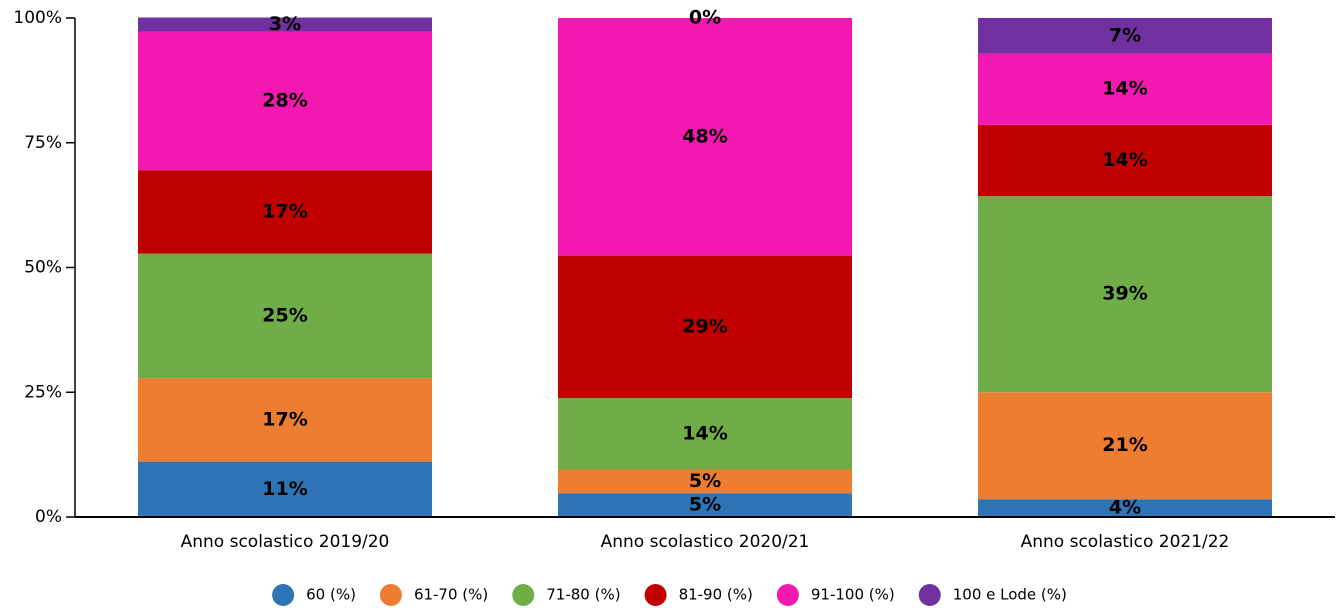 The height and width of the screenshot is (608, 1339). I want to click on y-tick-label: 50%, so click(43, 268).